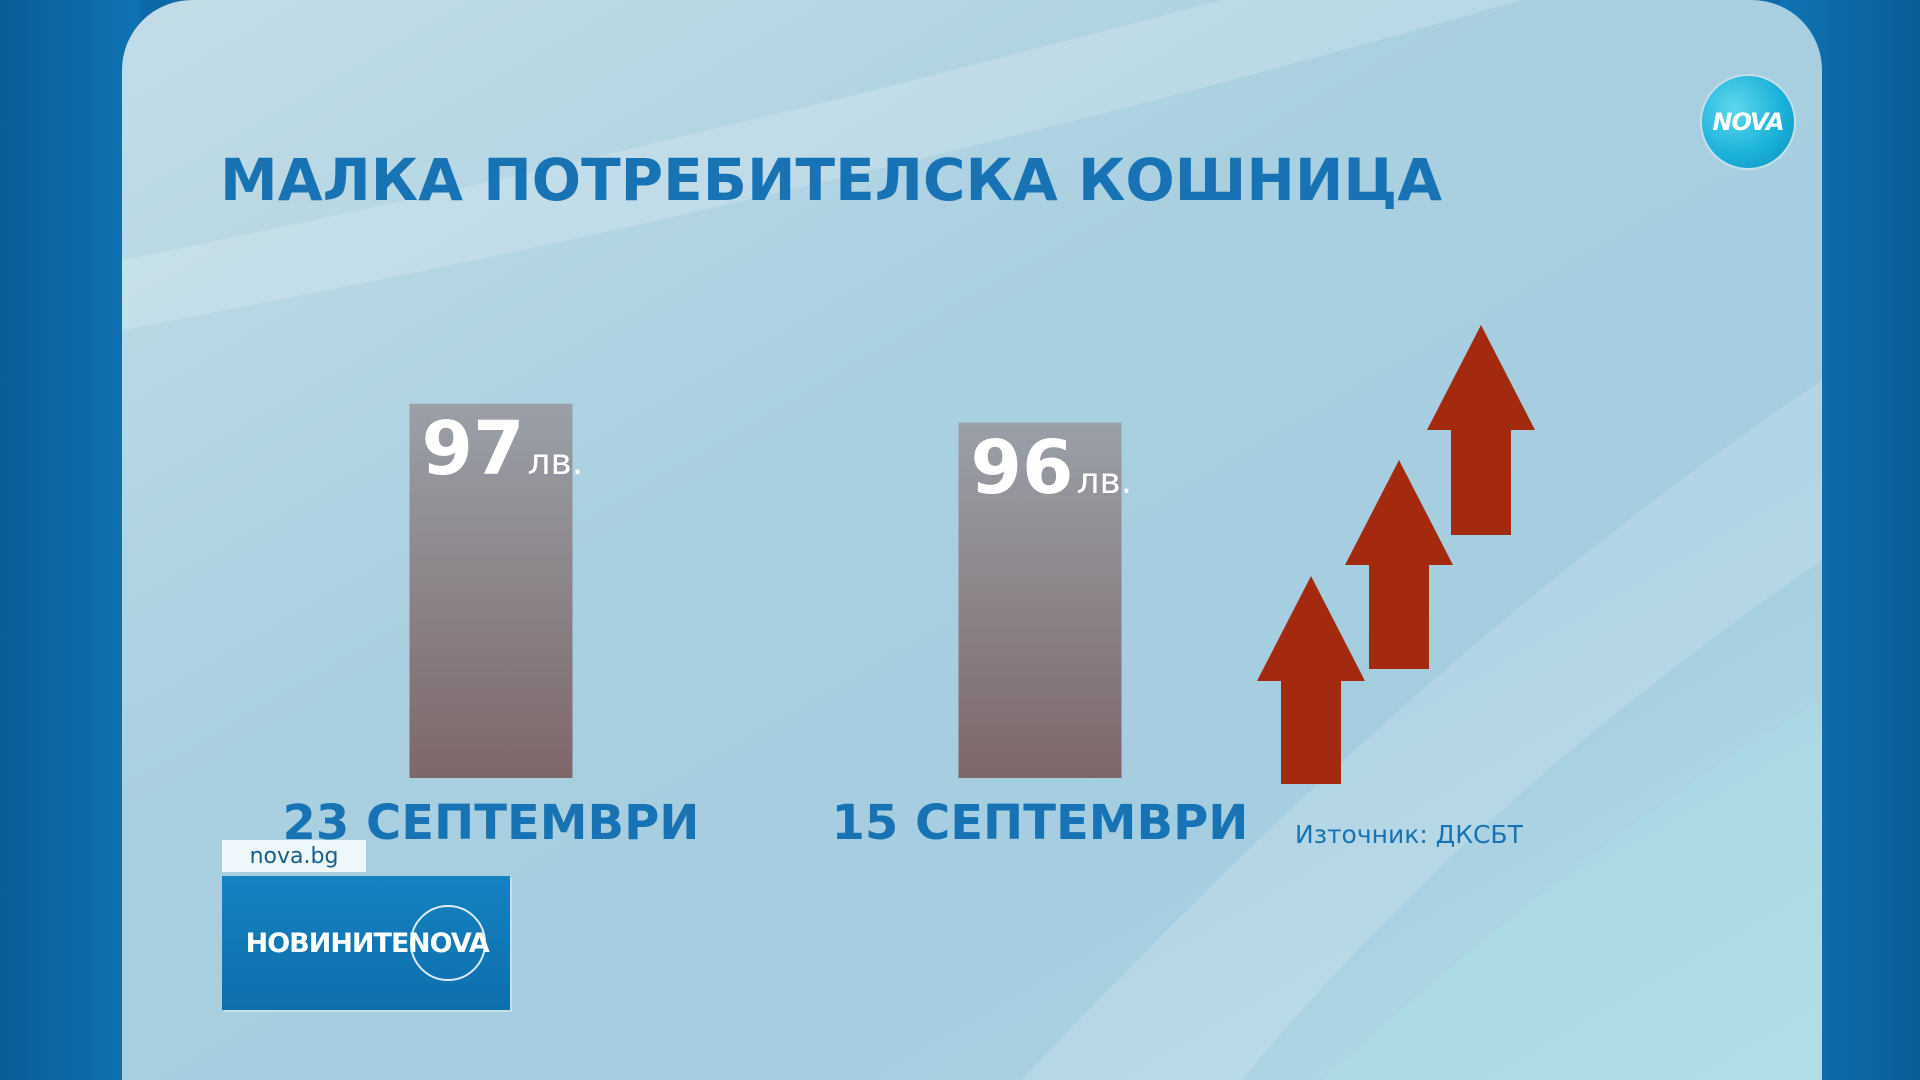  Describe the element at coordinates (327, 943) in the screenshot. I see `news-brand-part1: НОВИНИТЕ` at that location.